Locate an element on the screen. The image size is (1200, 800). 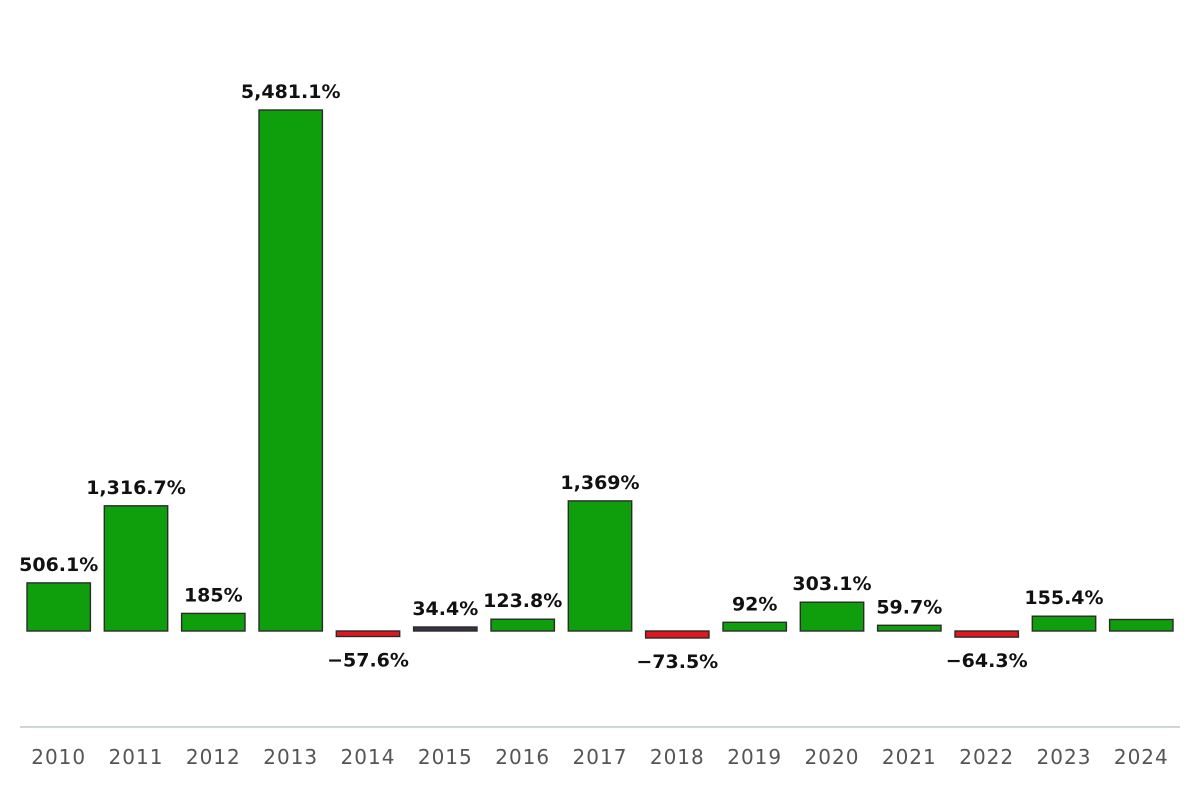
bar-2014 is located at coordinates (368, 634).